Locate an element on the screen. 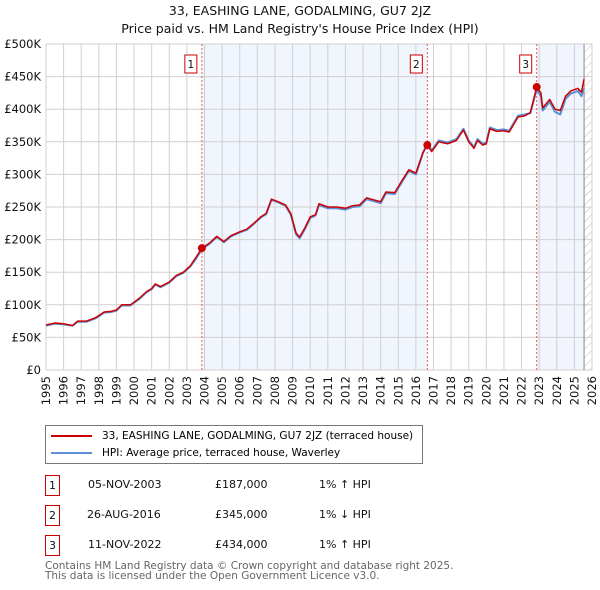  transaction-date: 05-NOV-2003 is located at coordinates (125, 484).